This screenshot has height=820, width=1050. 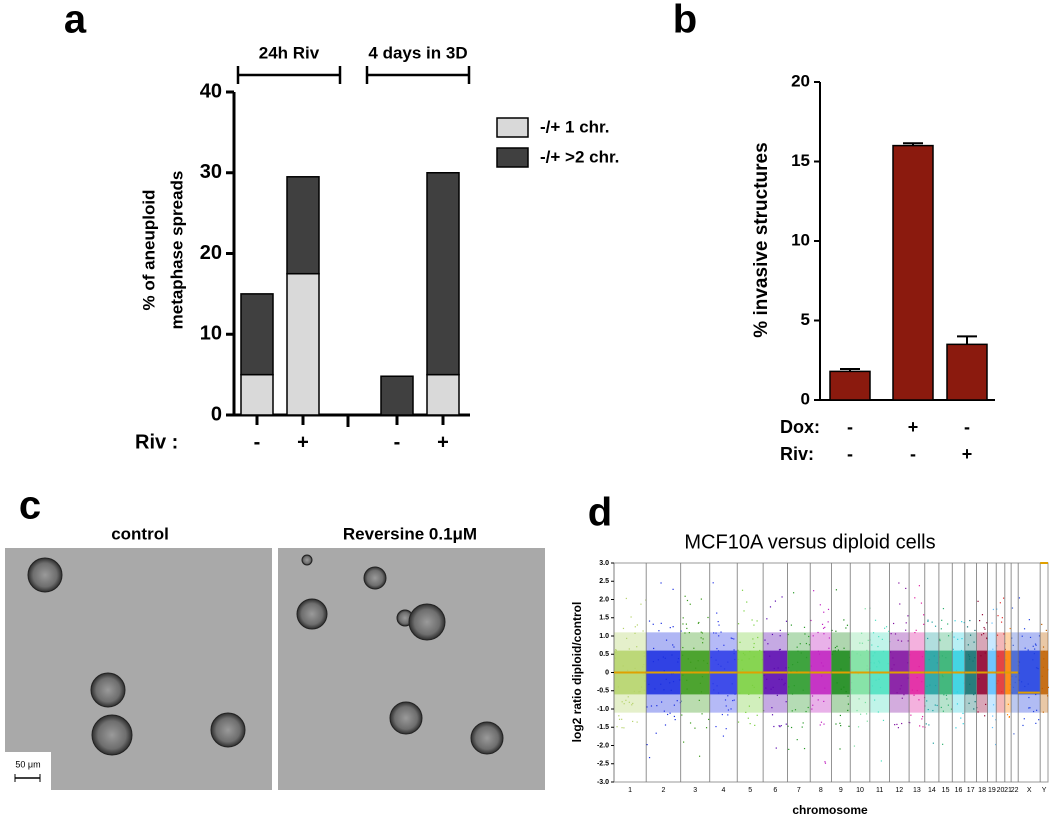 What do you see at coordinates (417, 52) in the screenshot?
I see `group-label: 4 days in 3D` at bounding box center [417, 52].